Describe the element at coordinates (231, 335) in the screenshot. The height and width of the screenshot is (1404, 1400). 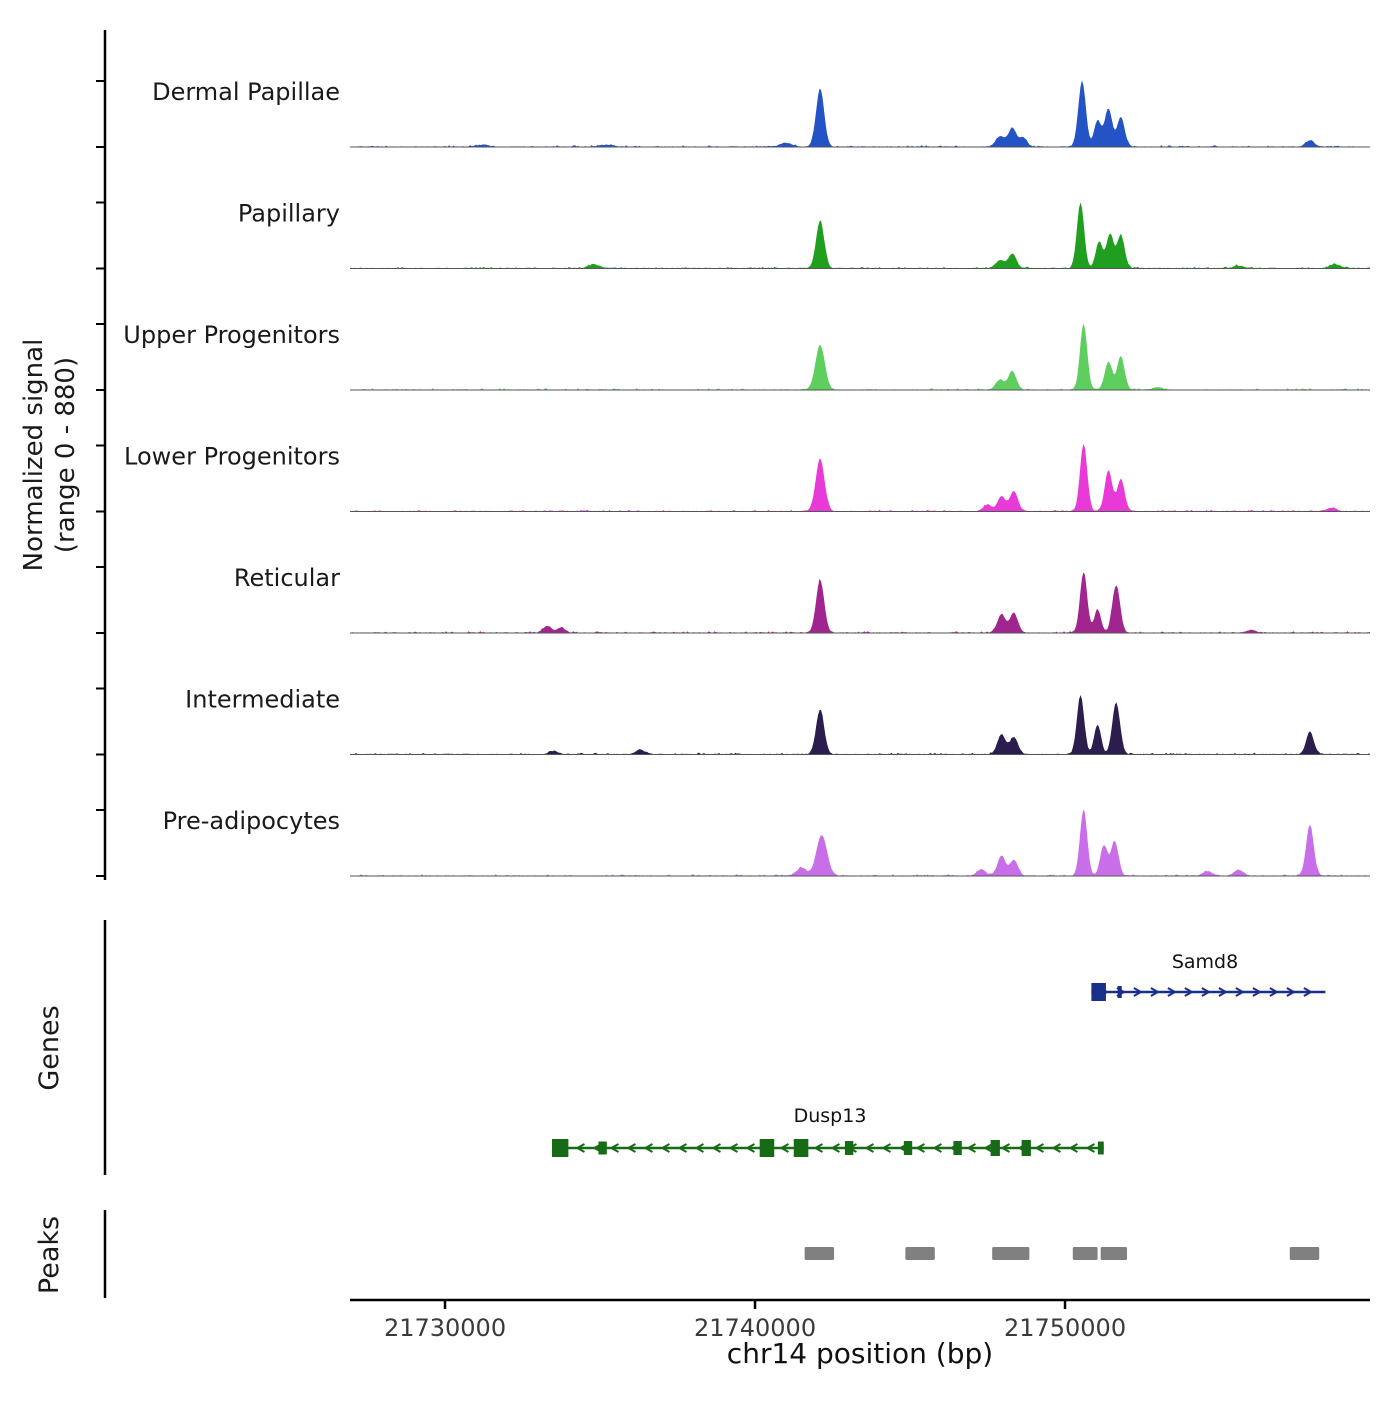
I see `track-label-upper-progenitors: Upper Progenitors` at that location.